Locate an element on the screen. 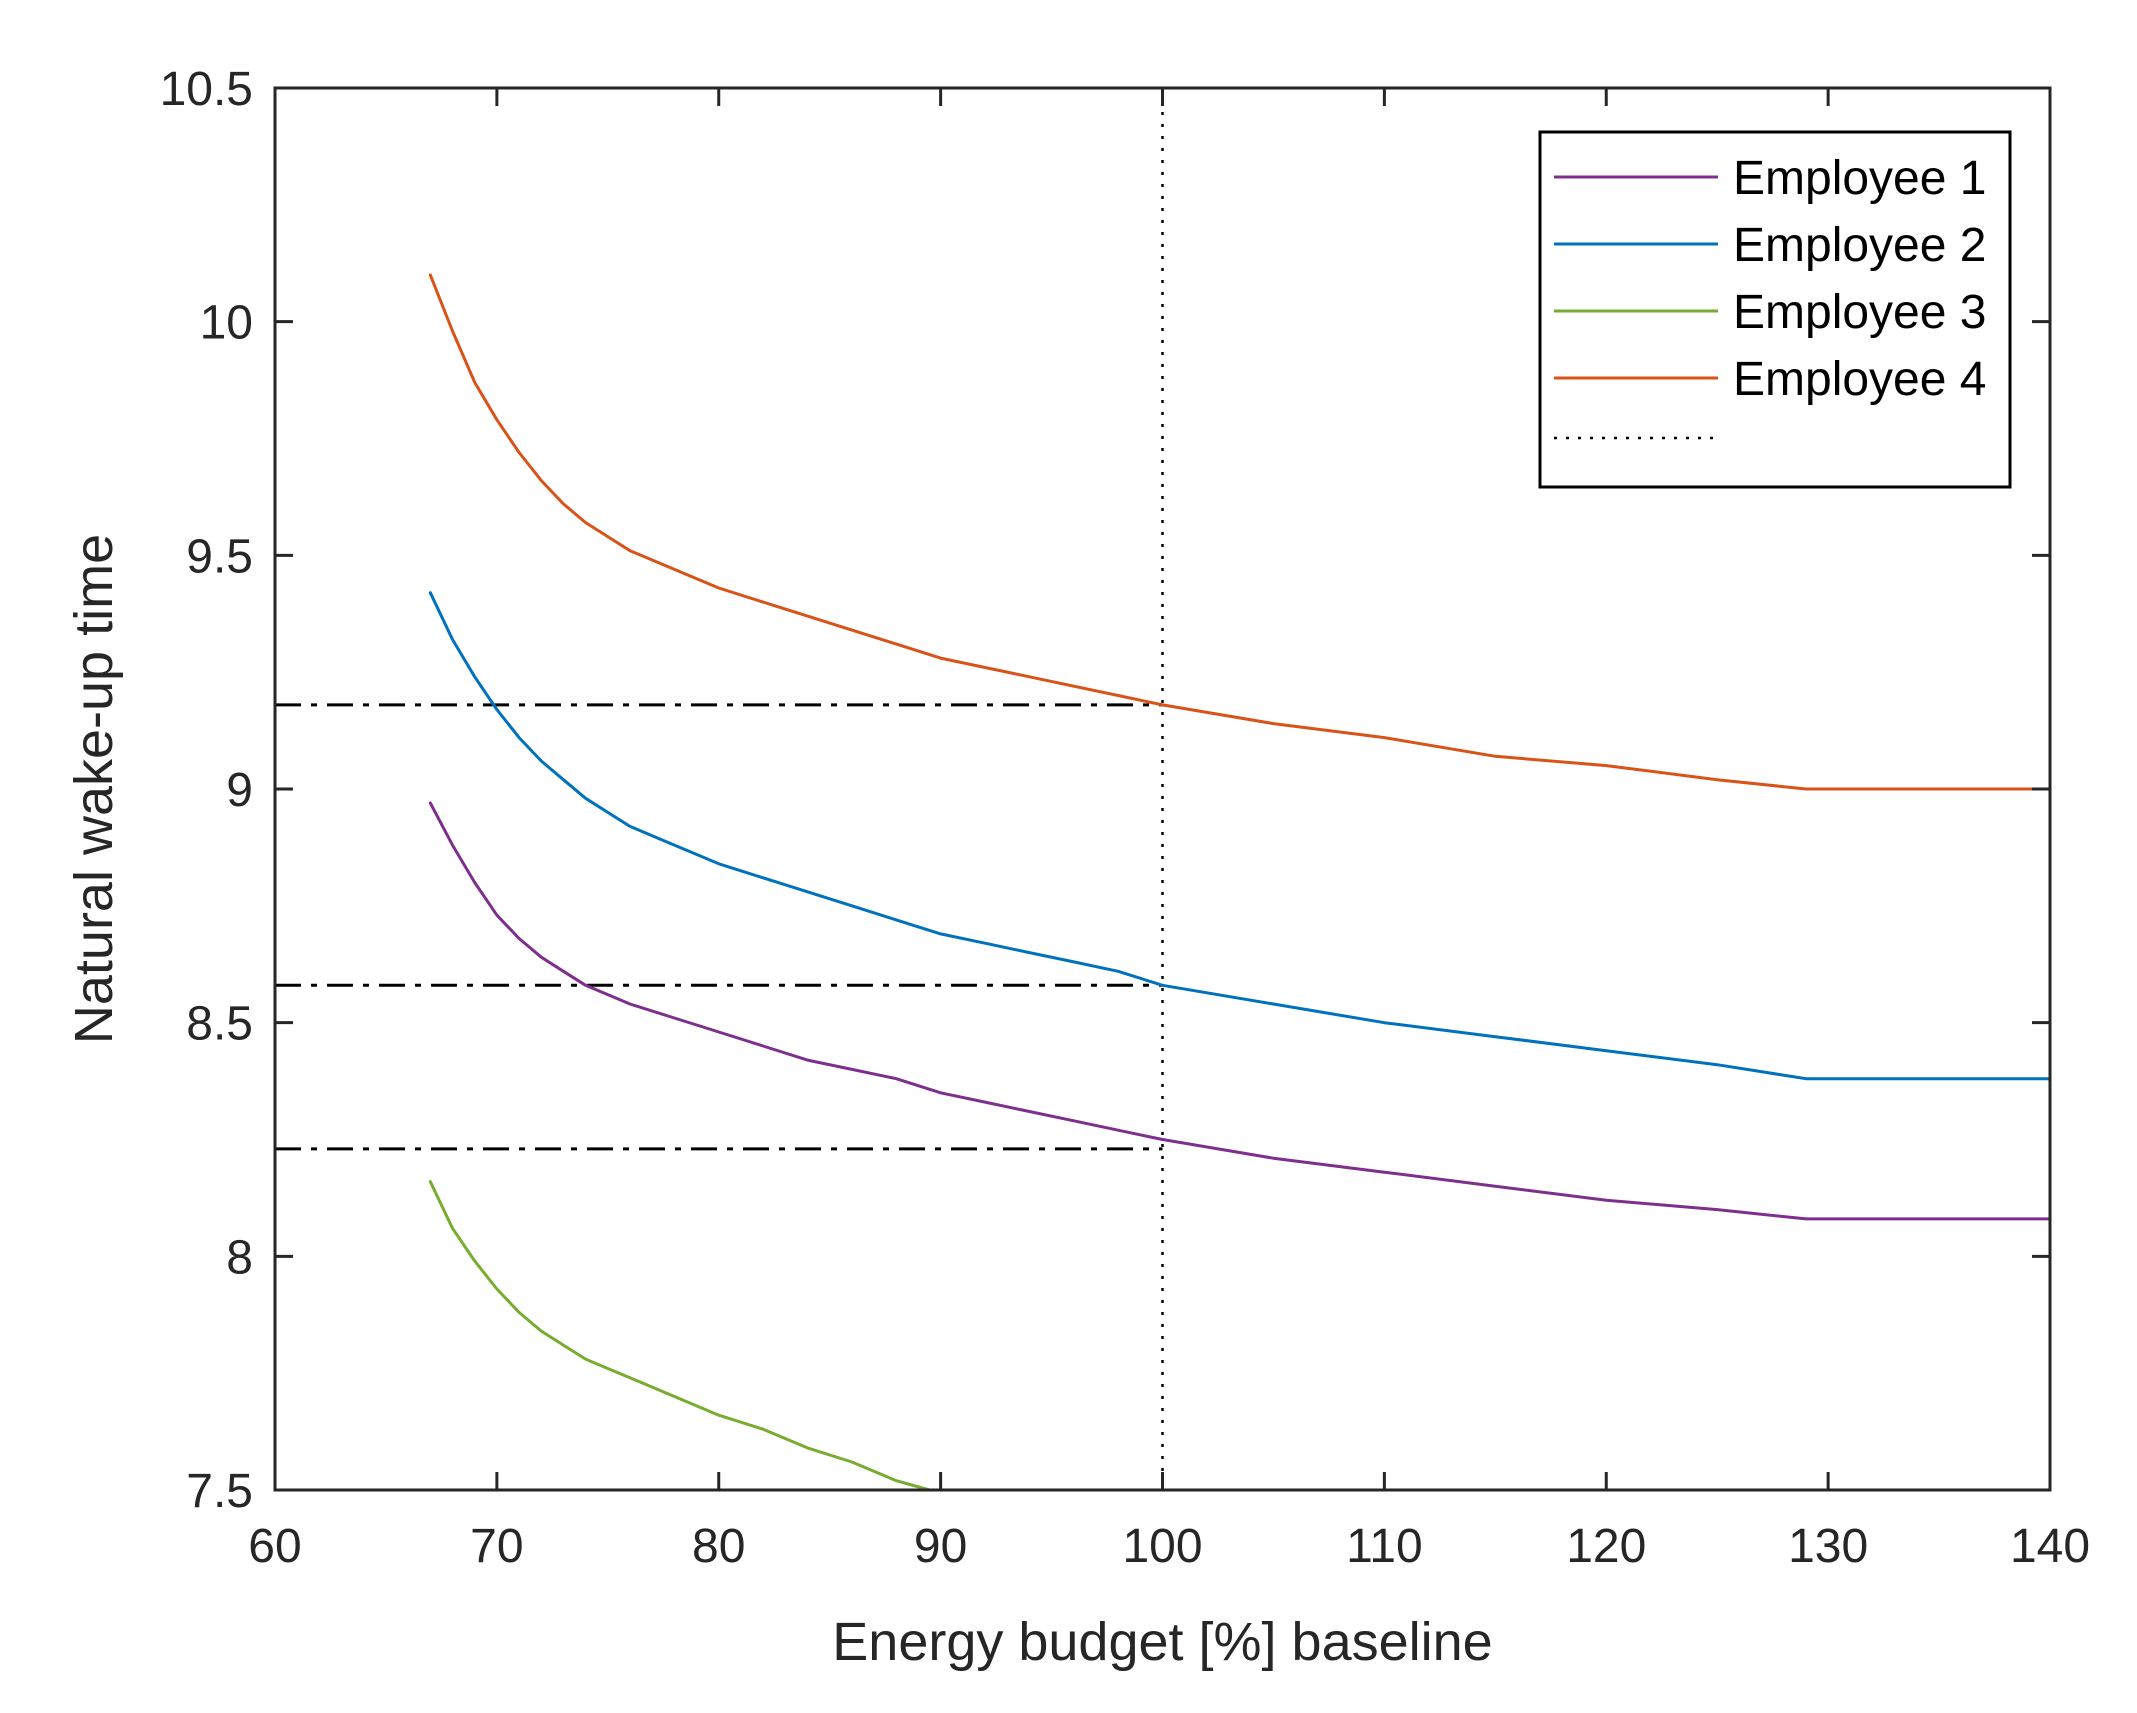  legend-label-employee-3: Employee 3 is located at coordinates (1859, 312).